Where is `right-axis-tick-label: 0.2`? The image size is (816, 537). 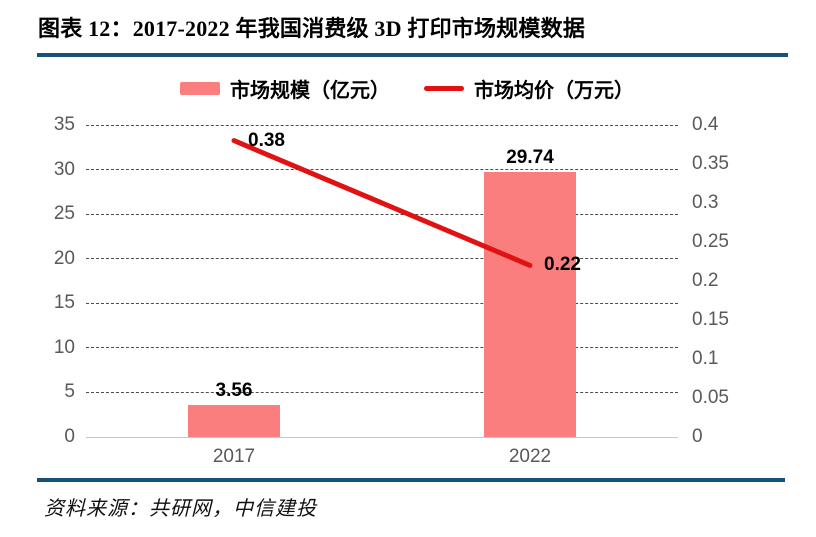 right-axis-tick-label: 0.2 is located at coordinates (705, 280).